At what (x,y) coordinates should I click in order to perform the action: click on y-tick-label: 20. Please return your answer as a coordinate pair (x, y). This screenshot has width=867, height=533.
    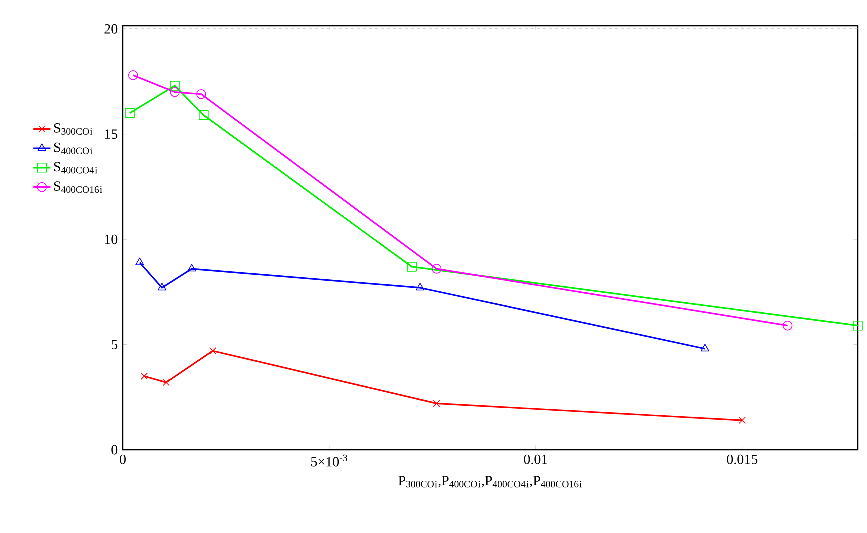
    Looking at the image, I should click on (111, 29).